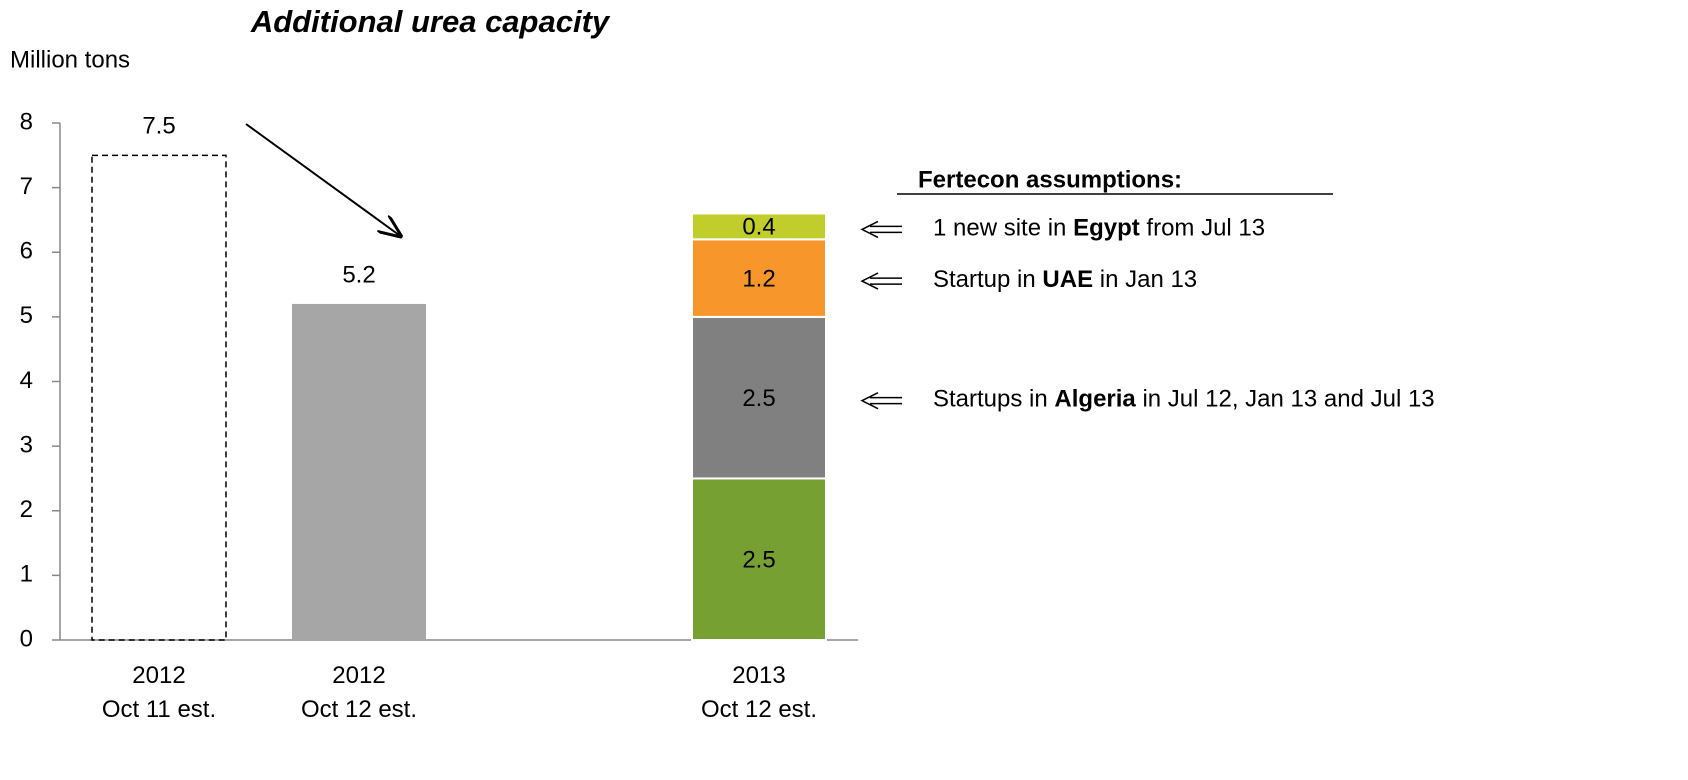  Describe the element at coordinates (159, 709) in the screenshot. I see `x-tick-line: Oct 11 est.` at that location.